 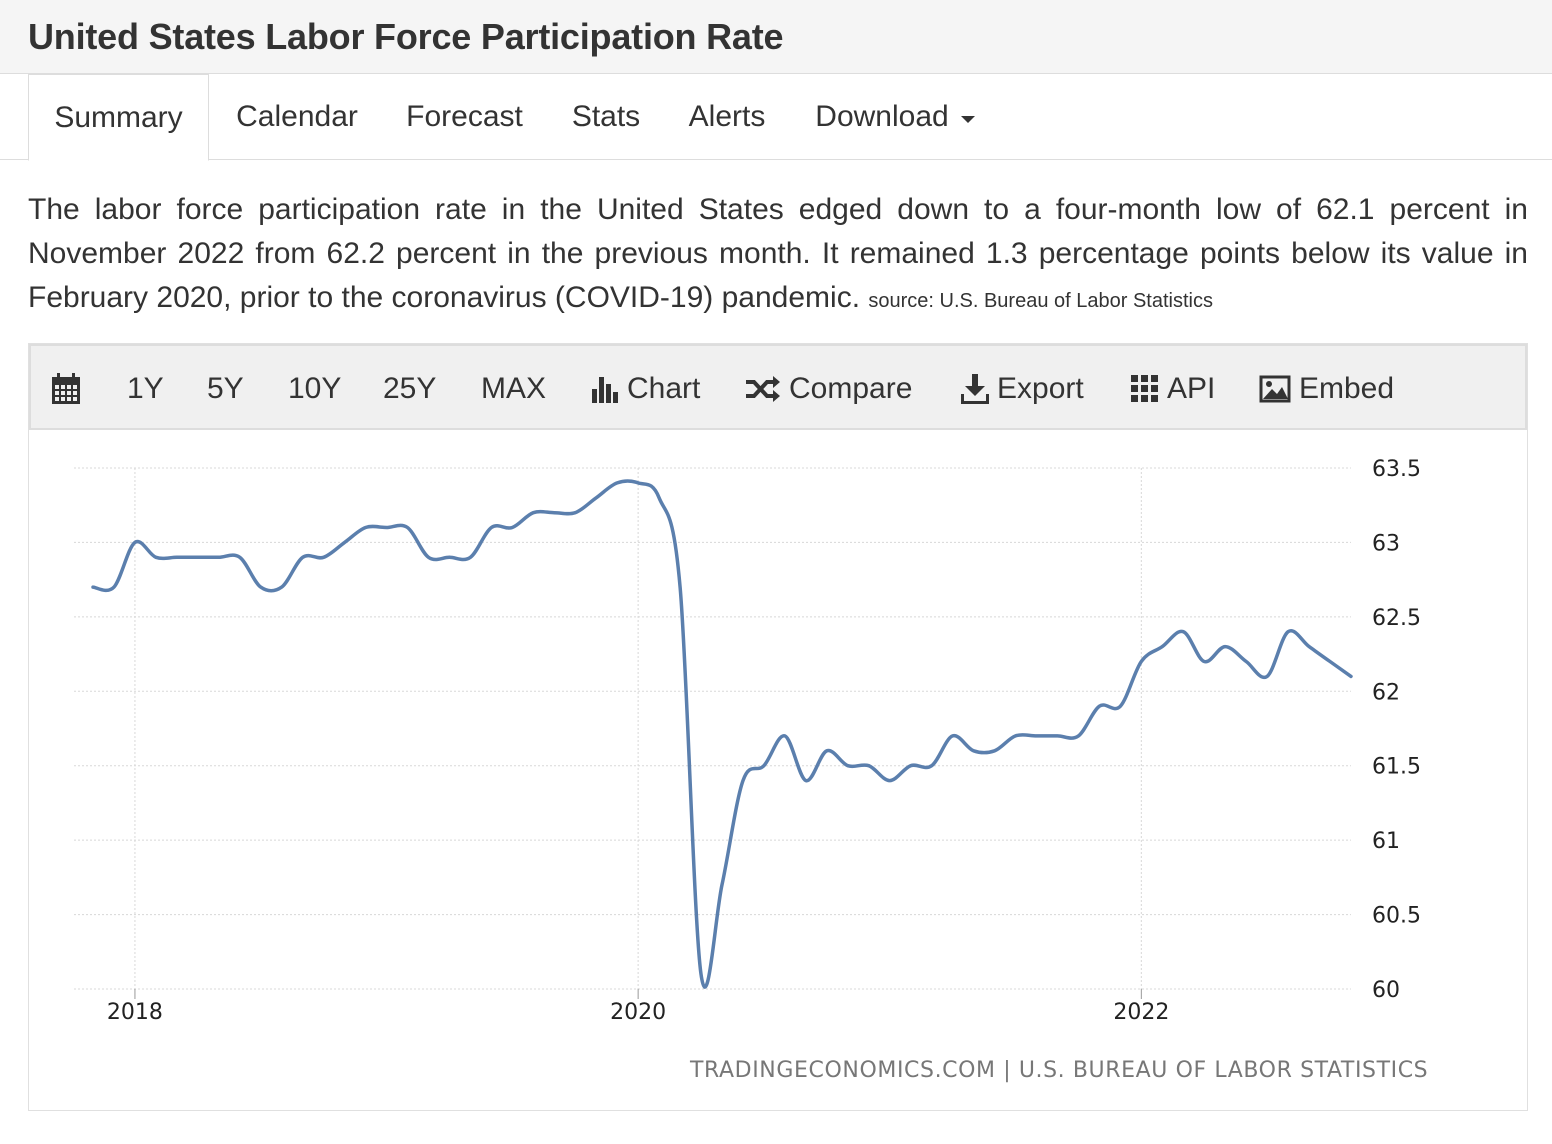 I want to click on range-label: 1Y, so click(x=145, y=388).